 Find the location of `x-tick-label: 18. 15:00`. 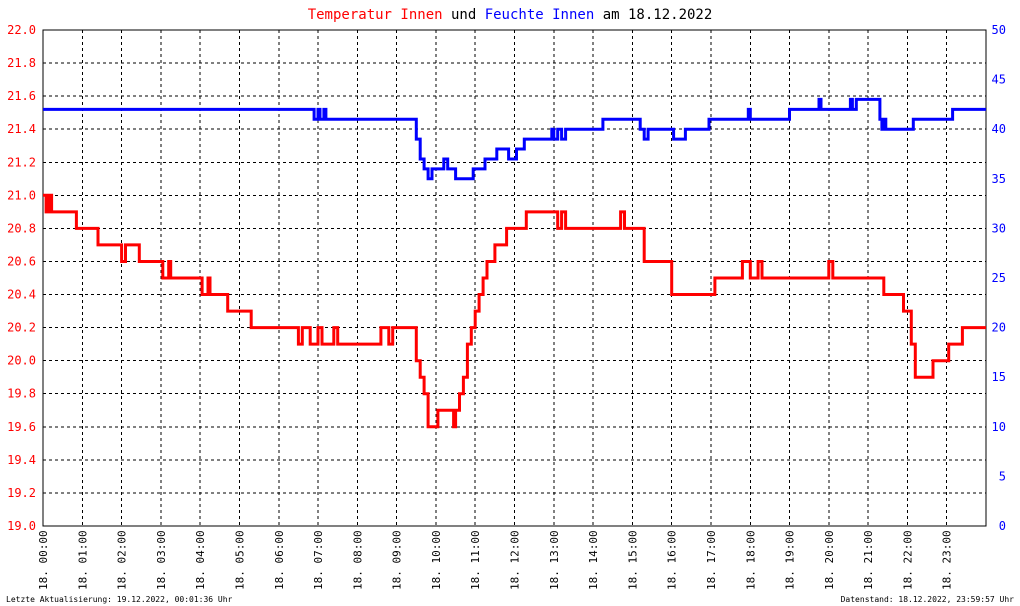

x-tick-label: 18. 15:00 is located at coordinates (632, 560).